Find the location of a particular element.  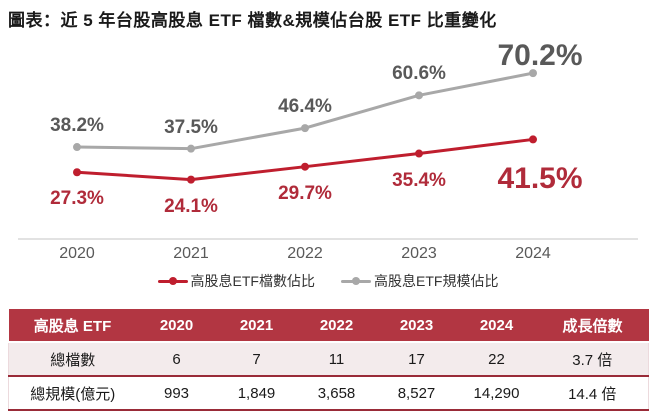

table-row: 總檔數 6 7 11 17 22 3.7 倍 is located at coordinates (328, 359).